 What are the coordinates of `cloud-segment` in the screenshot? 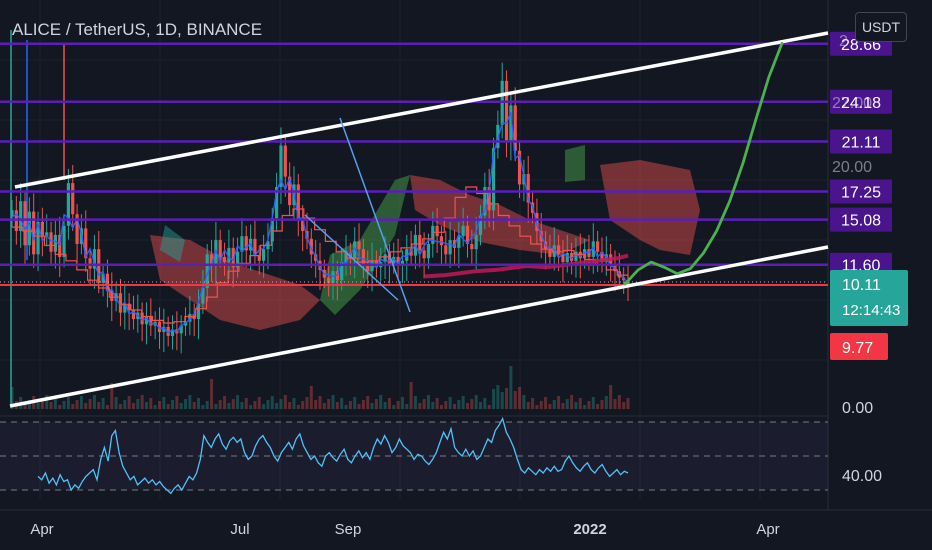 It's located at (650, 207).